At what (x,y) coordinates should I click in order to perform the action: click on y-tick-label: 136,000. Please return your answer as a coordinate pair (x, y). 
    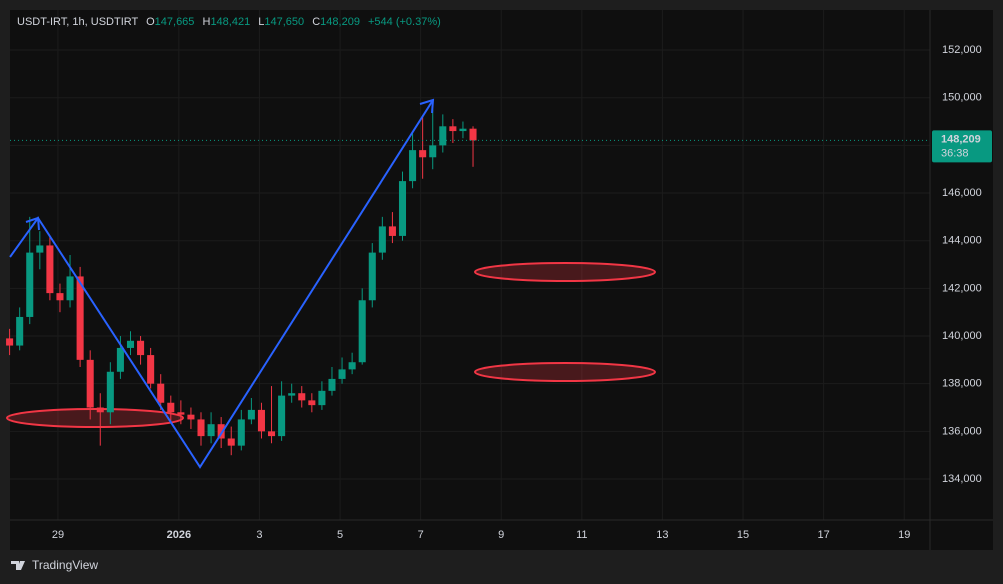
    Looking at the image, I should click on (962, 431).